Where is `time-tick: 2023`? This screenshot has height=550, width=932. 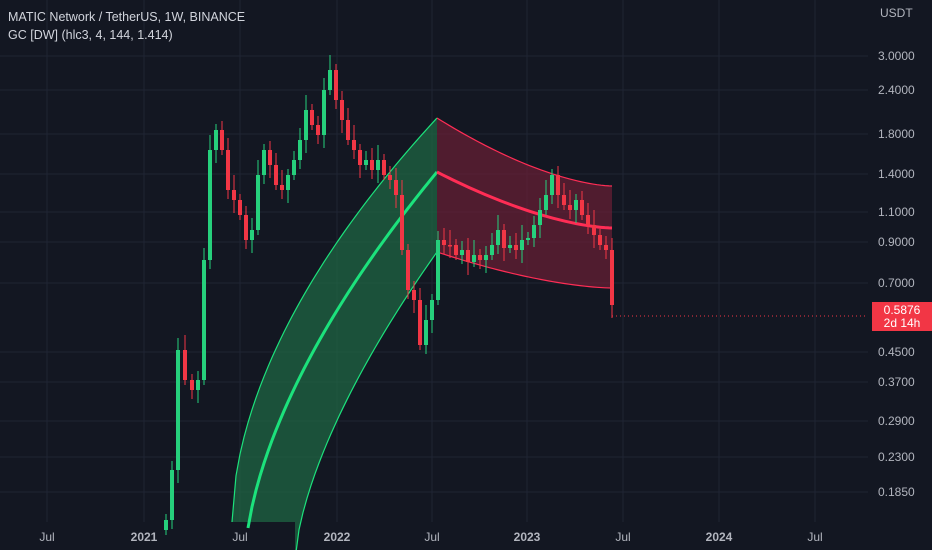
time-tick: 2023 is located at coordinates (527, 537).